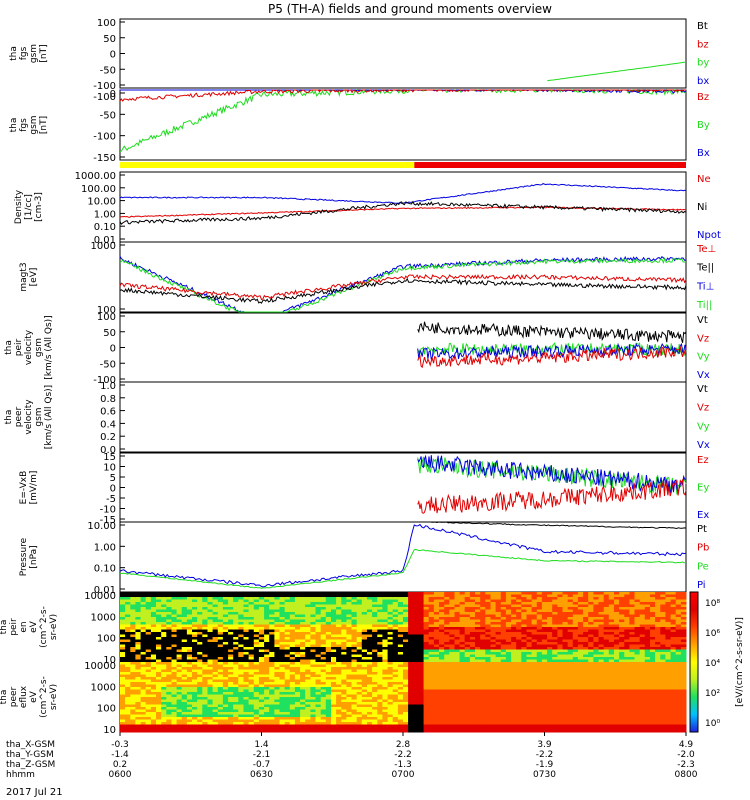 The width and height of the screenshot is (750, 800). What do you see at coordinates (24, 53) in the screenshot?
I see `y-axis-label-line: fgs` at bounding box center [24, 53].